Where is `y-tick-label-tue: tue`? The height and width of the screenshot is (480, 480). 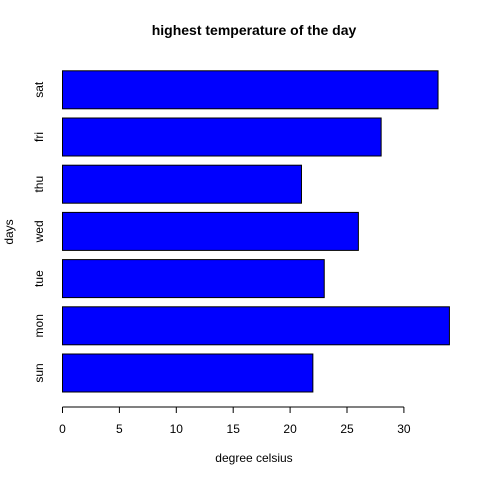
y-tick-label-tue: tue is located at coordinates (39, 278).